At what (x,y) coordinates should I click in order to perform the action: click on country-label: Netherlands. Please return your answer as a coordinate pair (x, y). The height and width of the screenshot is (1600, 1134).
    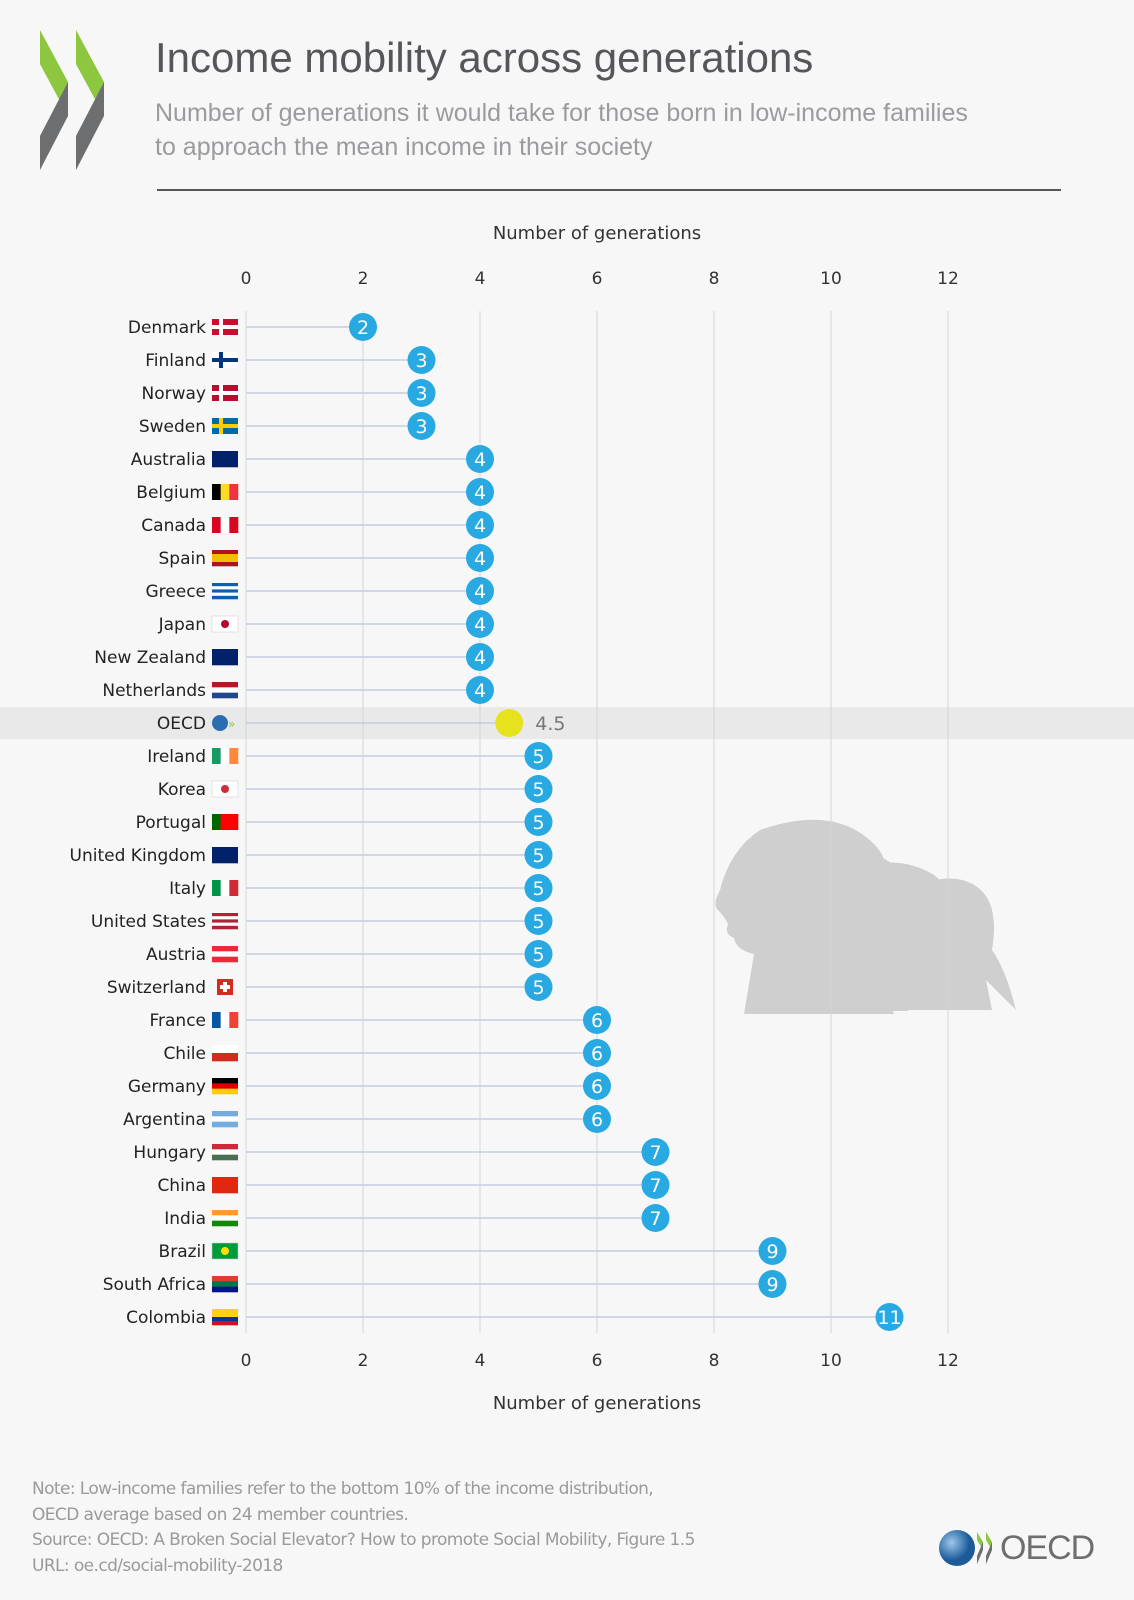
    Looking at the image, I should click on (154, 691).